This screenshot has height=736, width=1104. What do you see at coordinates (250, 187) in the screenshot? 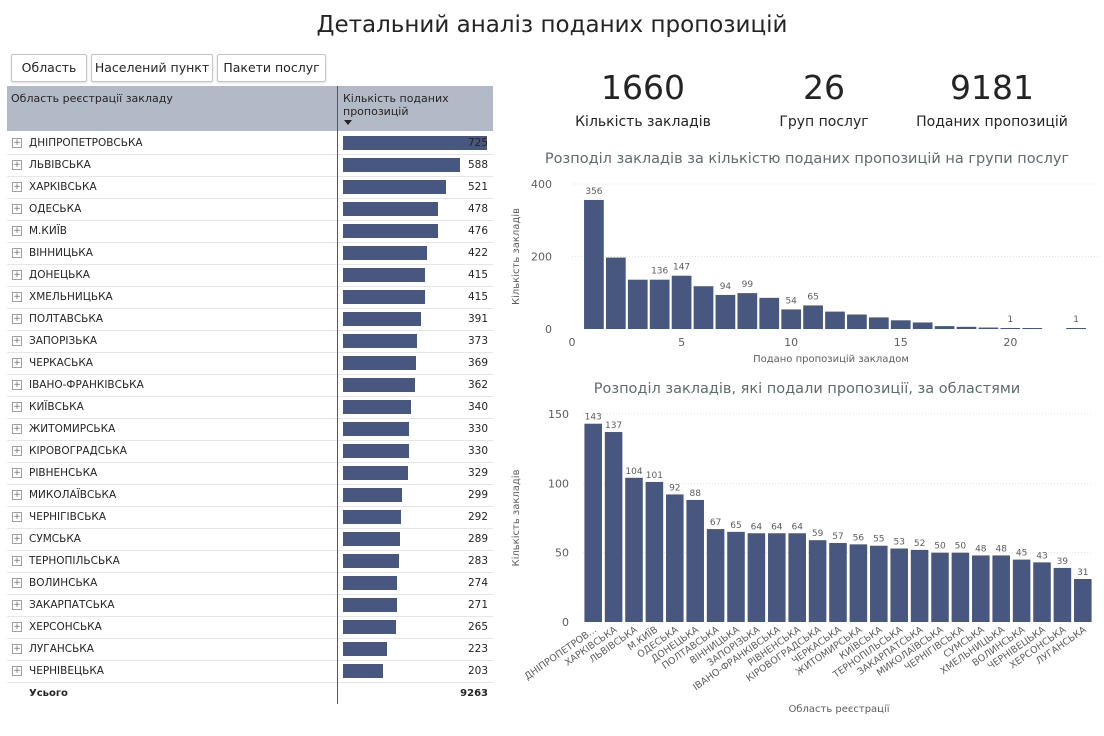
I see `table-row: + ХАРКІВСЬКА 521` at bounding box center [250, 187].